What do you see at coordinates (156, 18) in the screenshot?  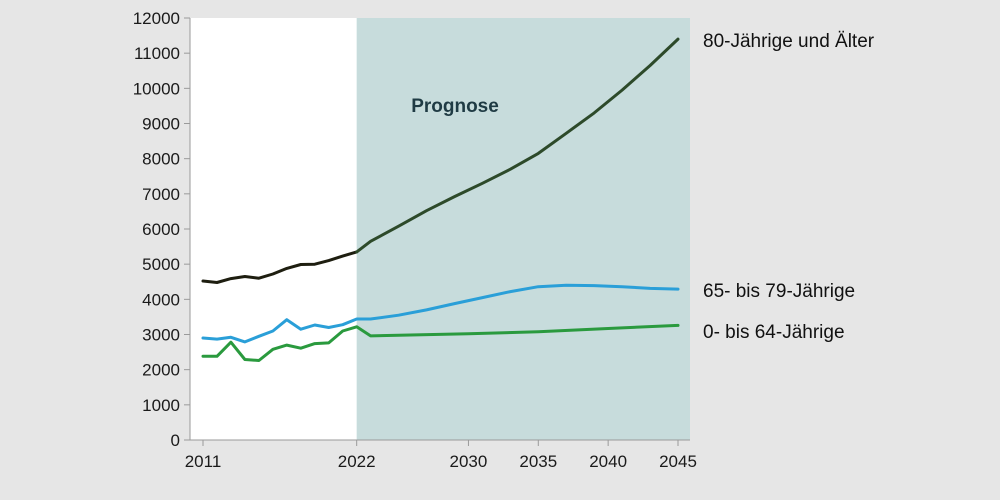 I see `y-tick-label: 12000` at bounding box center [156, 18].